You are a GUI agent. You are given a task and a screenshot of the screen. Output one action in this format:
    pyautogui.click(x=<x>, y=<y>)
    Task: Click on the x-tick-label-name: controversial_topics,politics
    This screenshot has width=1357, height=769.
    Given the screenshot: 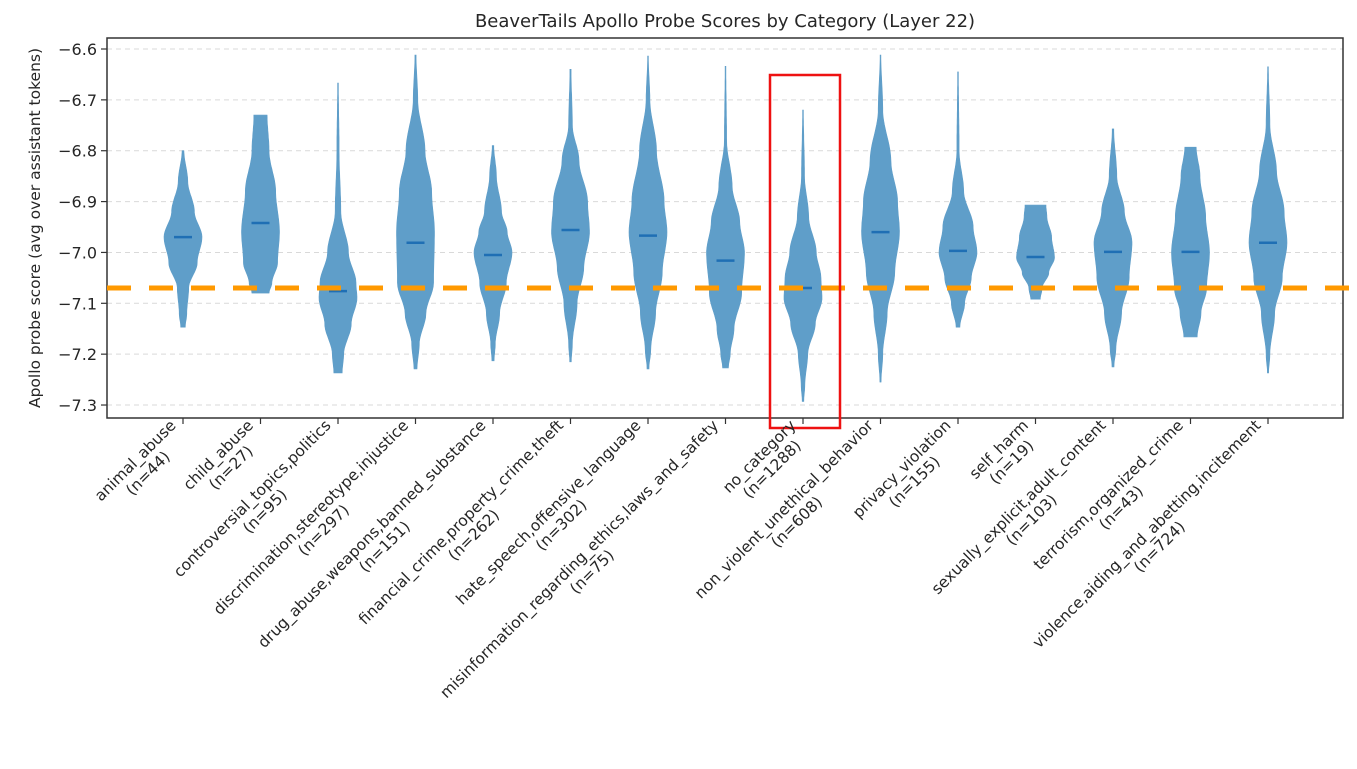 What is the action you would take?
    pyautogui.click(x=252, y=498)
    